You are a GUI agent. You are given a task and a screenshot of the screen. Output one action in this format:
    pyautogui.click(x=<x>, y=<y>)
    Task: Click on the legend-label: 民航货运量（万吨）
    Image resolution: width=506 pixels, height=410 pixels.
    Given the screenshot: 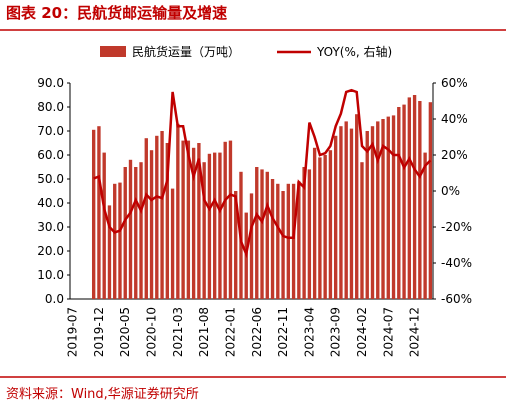 What is the action you would take?
    pyautogui.click(x=186, y=51)
    